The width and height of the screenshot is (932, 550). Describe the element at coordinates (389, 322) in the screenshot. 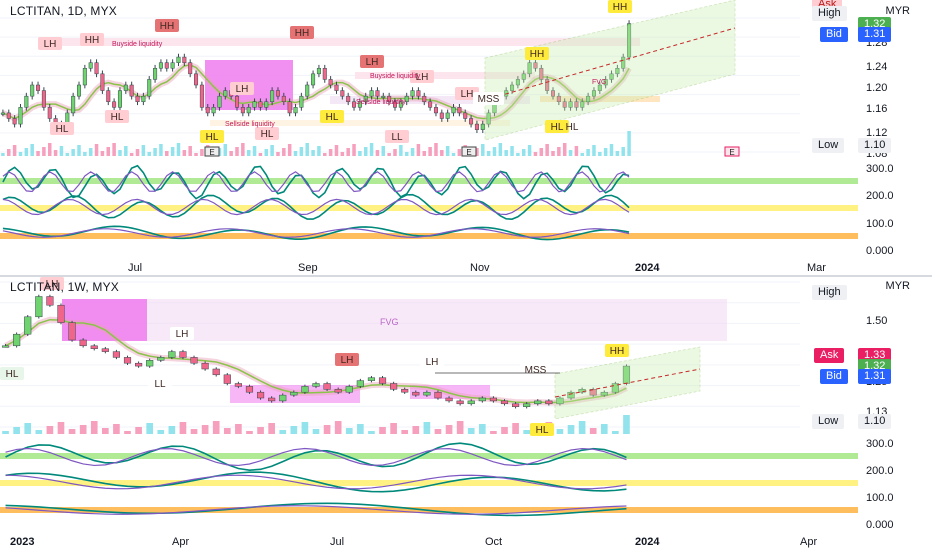

I see `fvg-label: FVG` at that location.